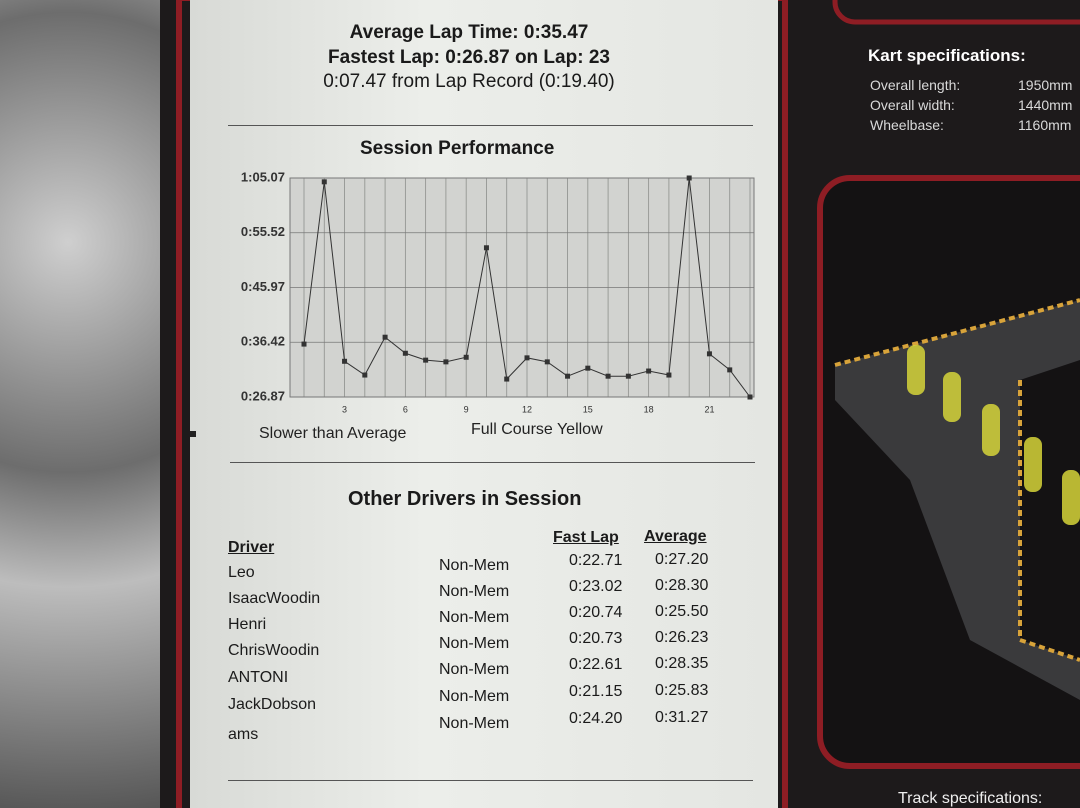  What do you see at coordinates (247, 624) in the screenshot?
I see `driver-name: Henri` at bounding box center [247, 624].